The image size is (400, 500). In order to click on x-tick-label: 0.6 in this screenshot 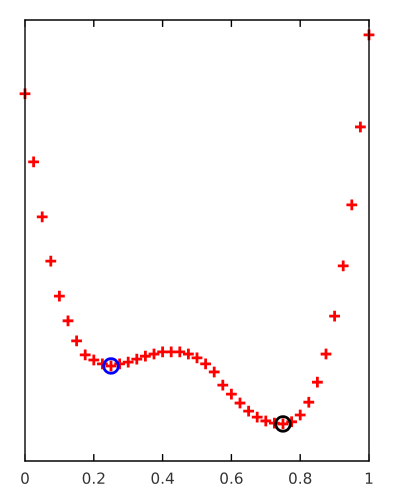, I will do `click(231, 478)`.